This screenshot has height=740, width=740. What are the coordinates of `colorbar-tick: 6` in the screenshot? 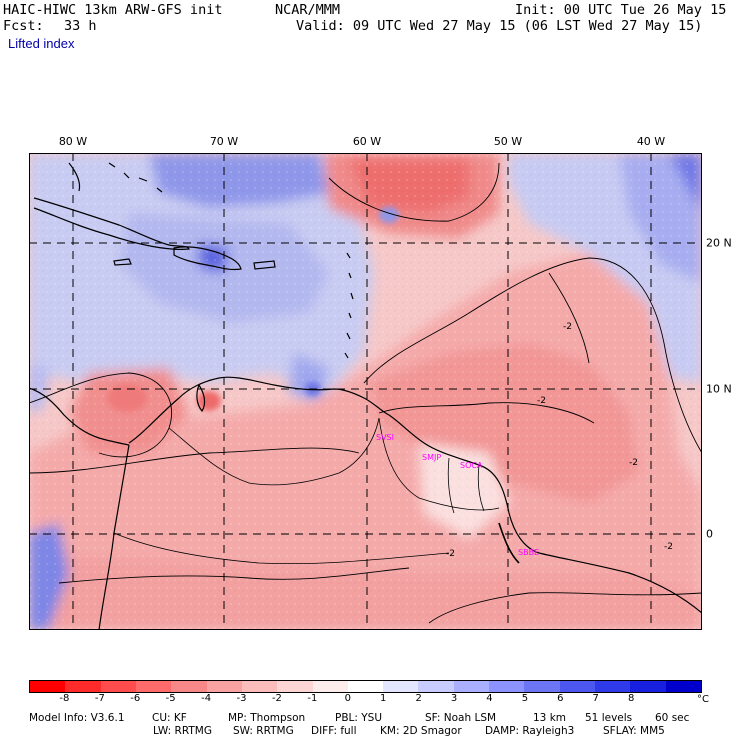 It's located at (560, 698).